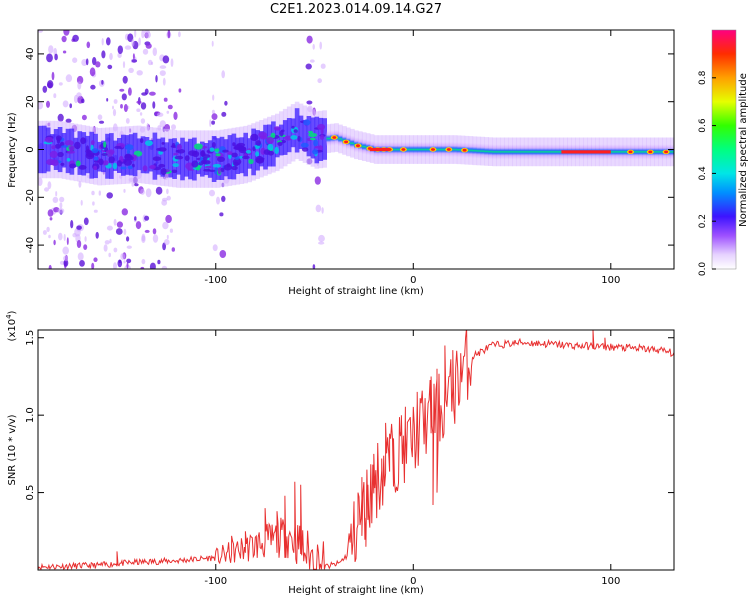 This screenshot has height=600, width=750. Describe the element at coordinates (413, 280) in the screenshot. I see `x-tick-label: 0` at that location.